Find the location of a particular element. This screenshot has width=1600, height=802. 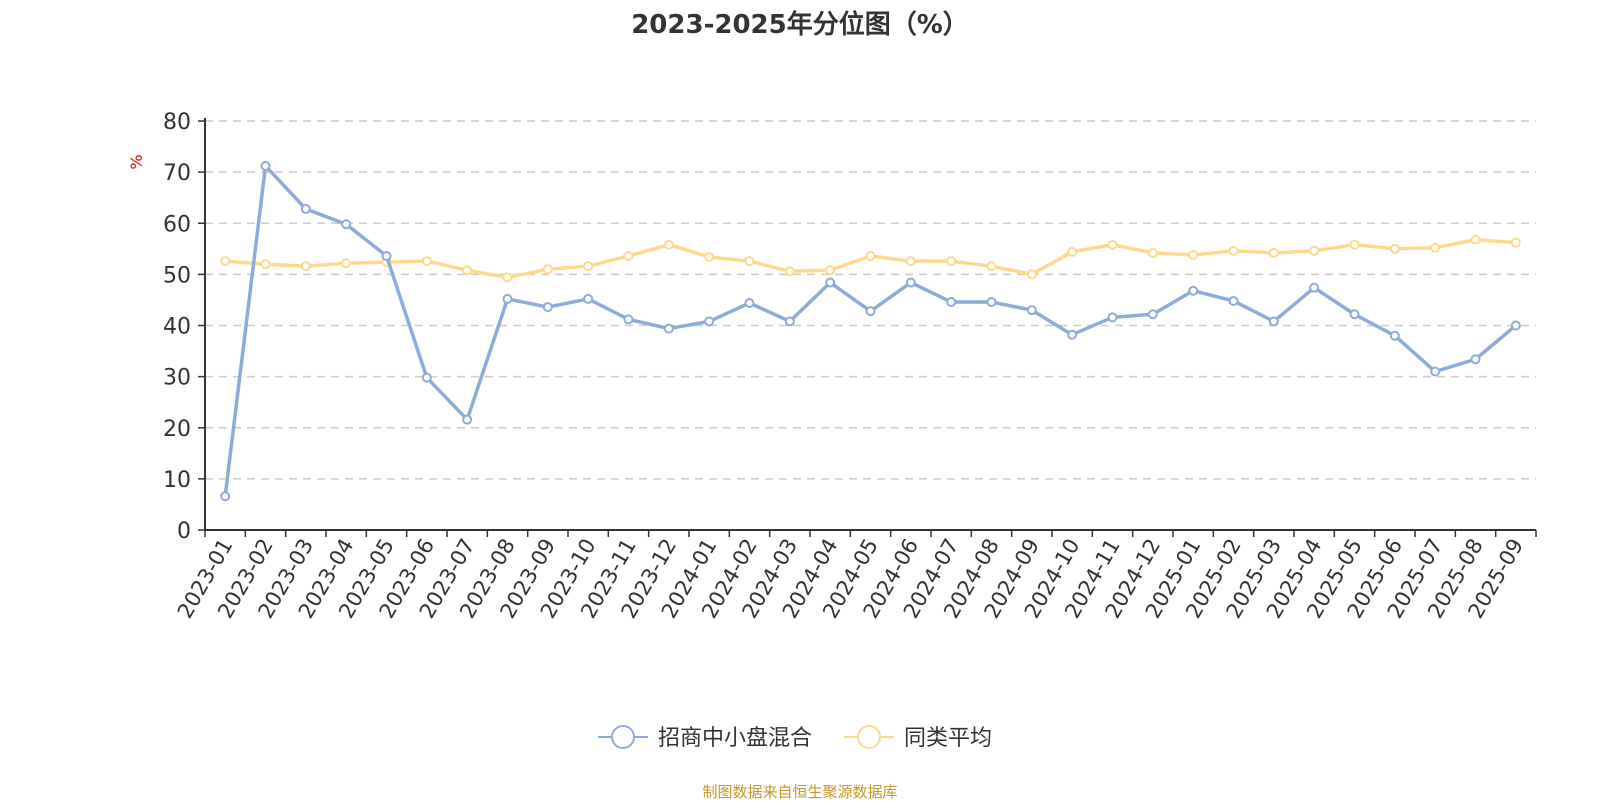

y-tick-label: 0 is located at coordinates (184, 531).